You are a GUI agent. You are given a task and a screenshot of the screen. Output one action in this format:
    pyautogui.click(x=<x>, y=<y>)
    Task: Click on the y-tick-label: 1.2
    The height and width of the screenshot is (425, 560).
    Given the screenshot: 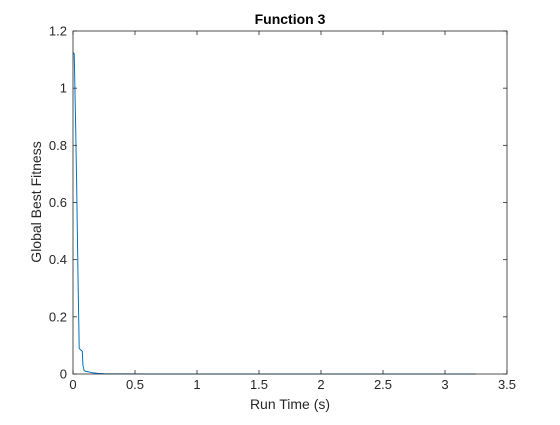 What is the action you would take?
    pyautogui.click(x=58, y=31)
    